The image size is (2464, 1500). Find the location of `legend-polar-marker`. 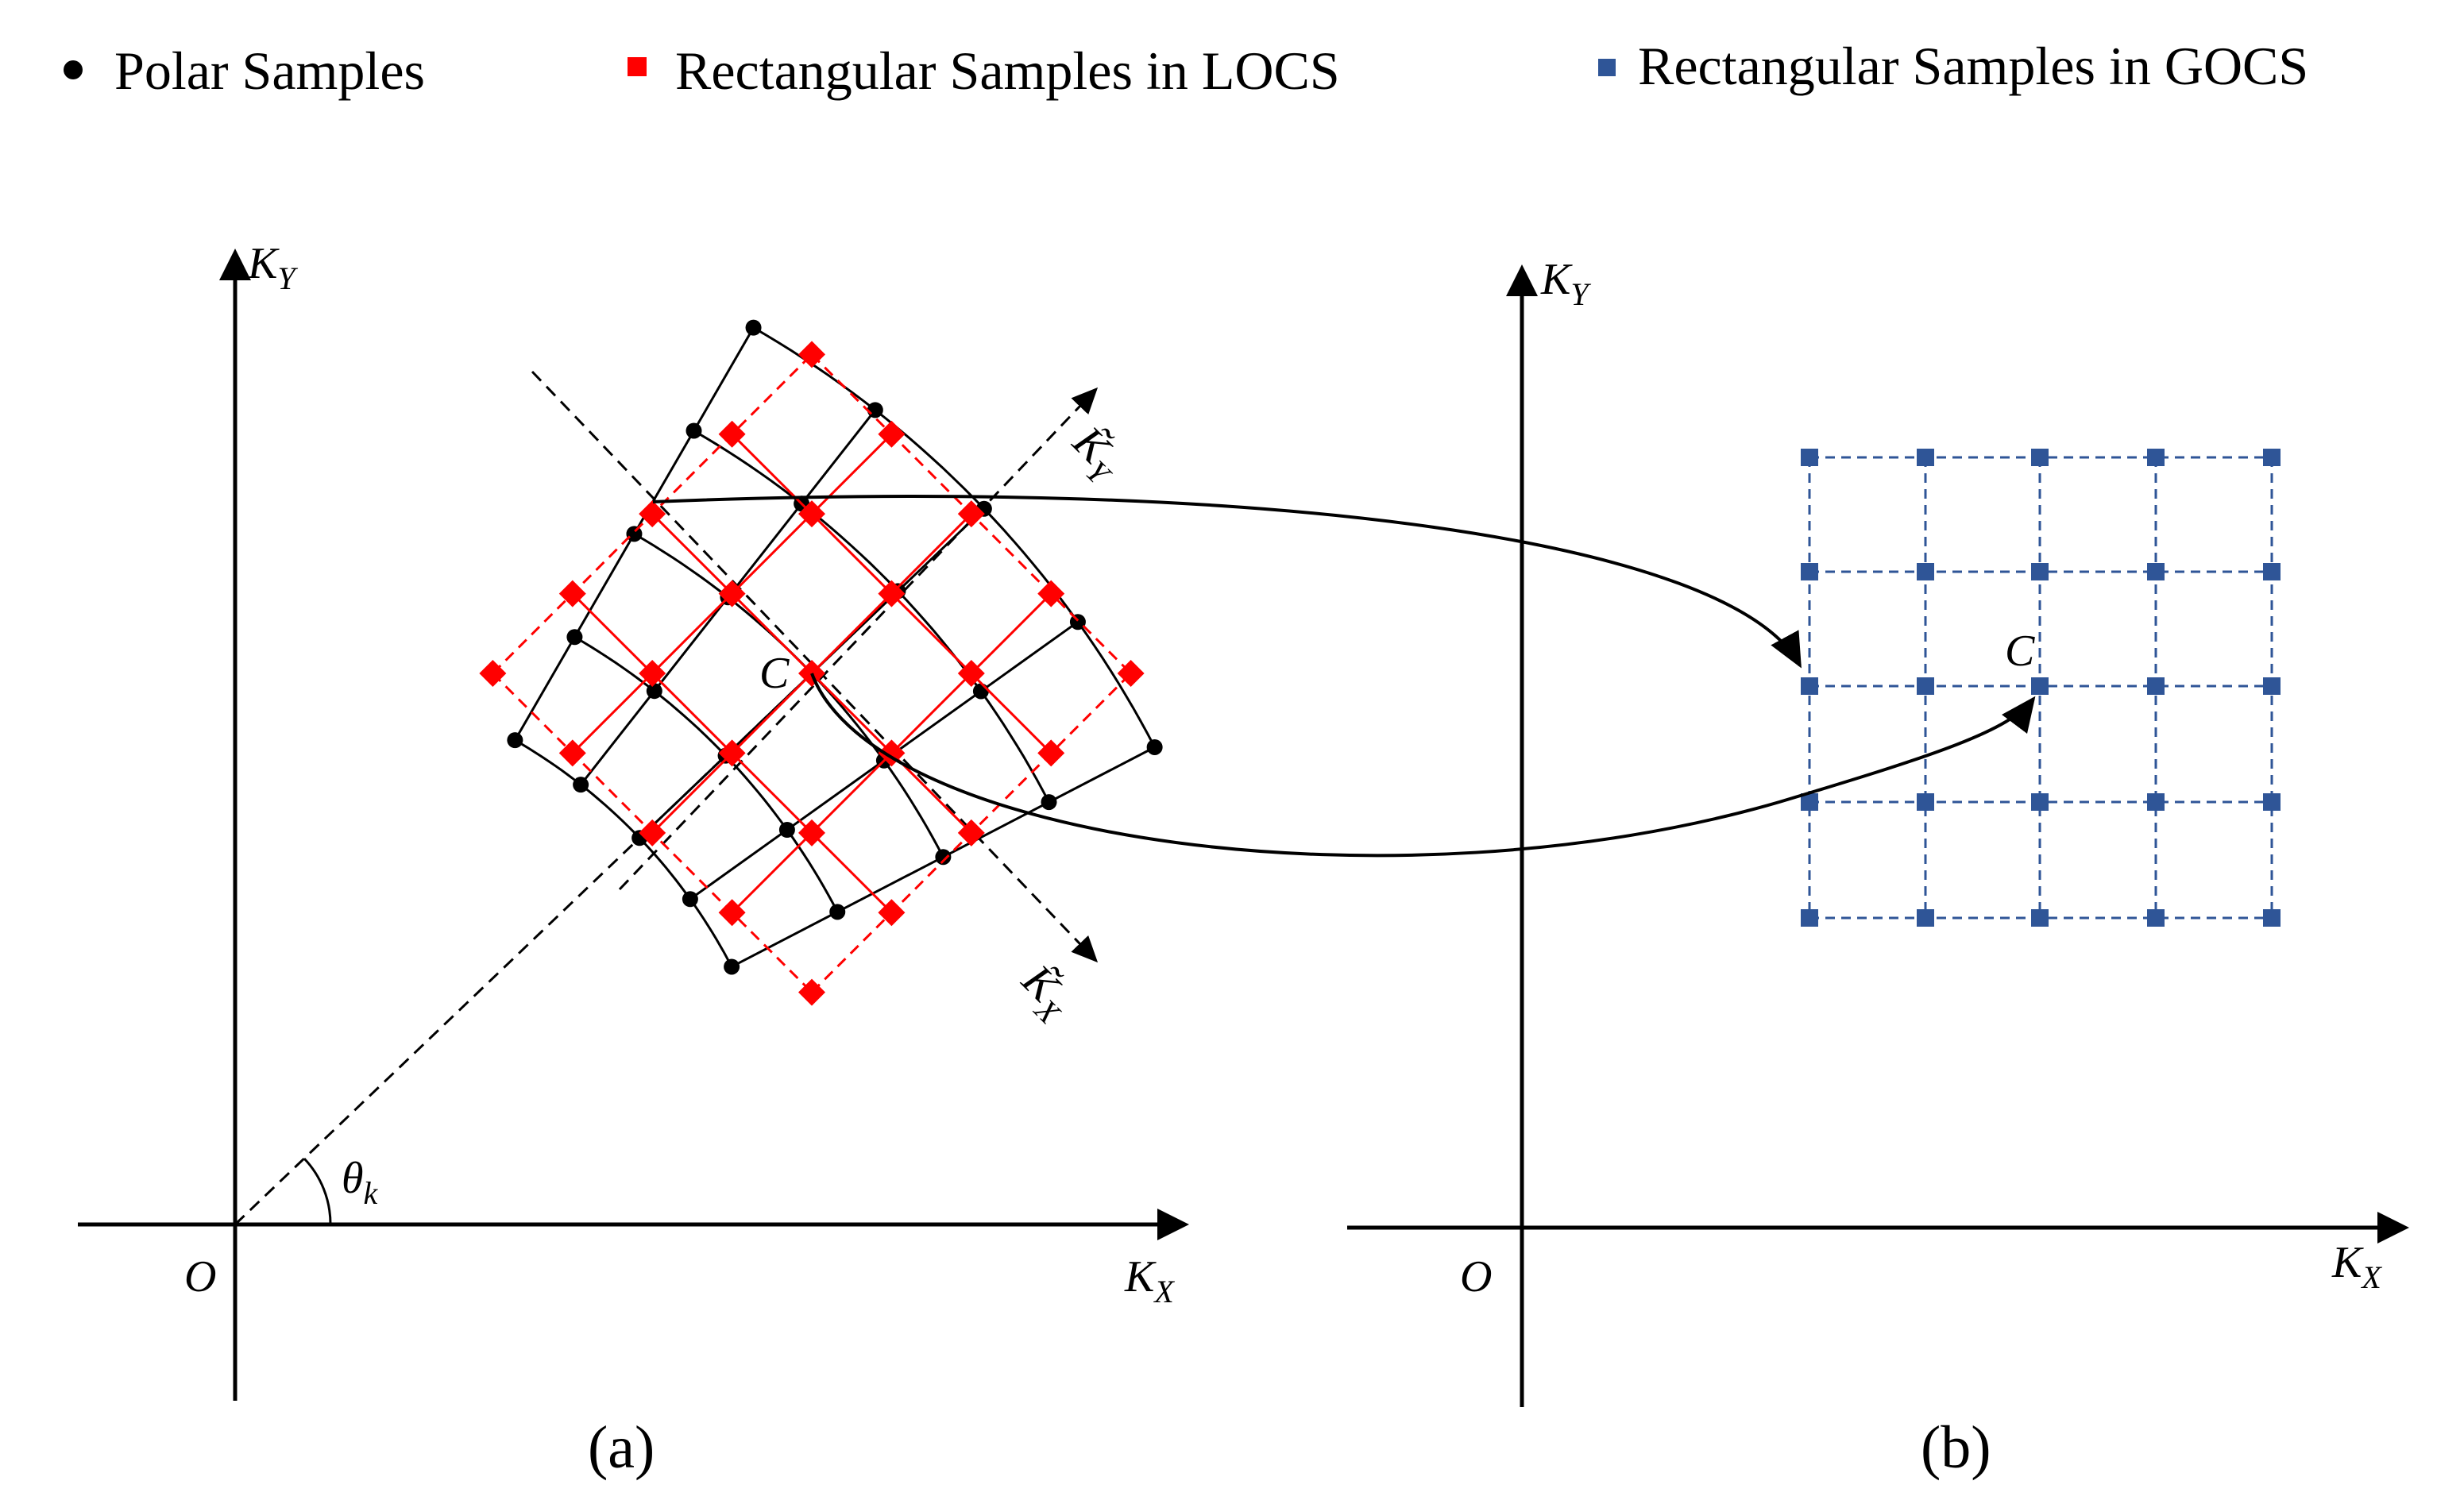

legend-polar-marker is located at coordinates (73, 69).